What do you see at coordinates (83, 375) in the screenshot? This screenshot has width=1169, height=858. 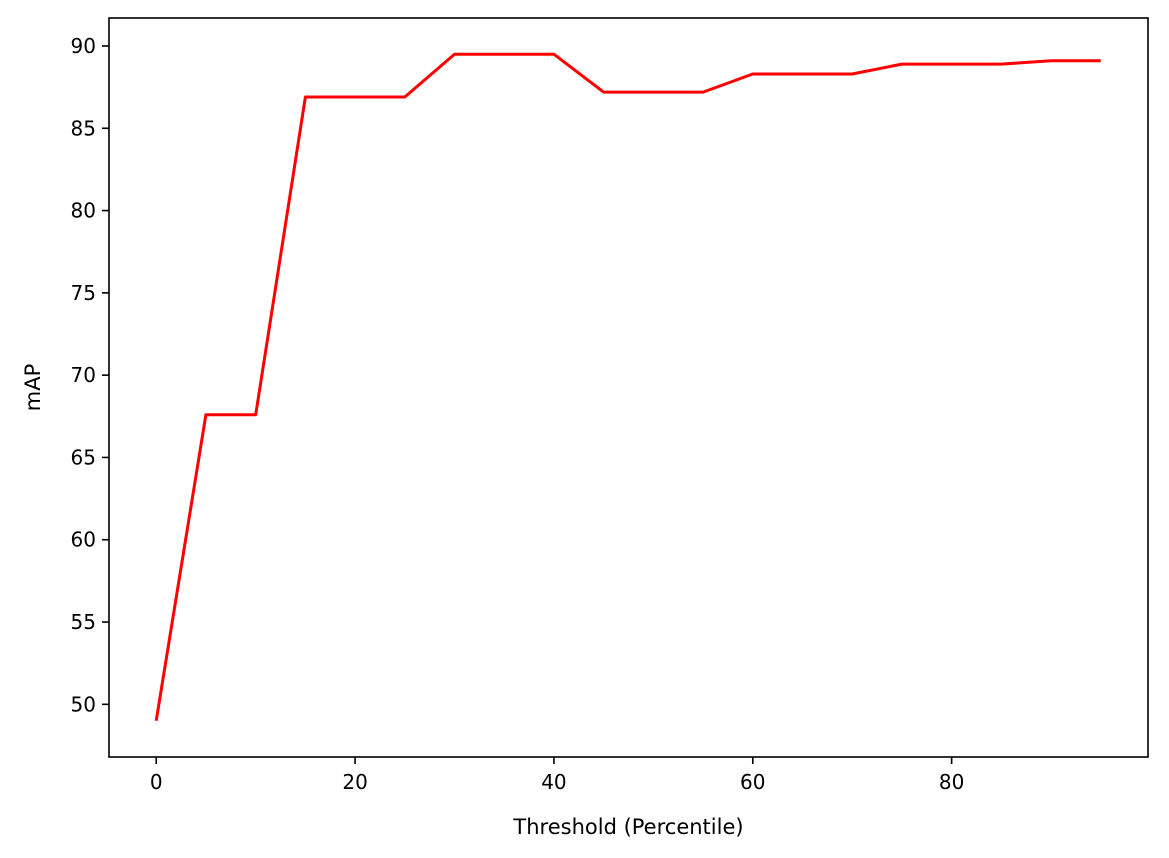 I see `y-tick-label: 70` at bounding box center [83, 375].